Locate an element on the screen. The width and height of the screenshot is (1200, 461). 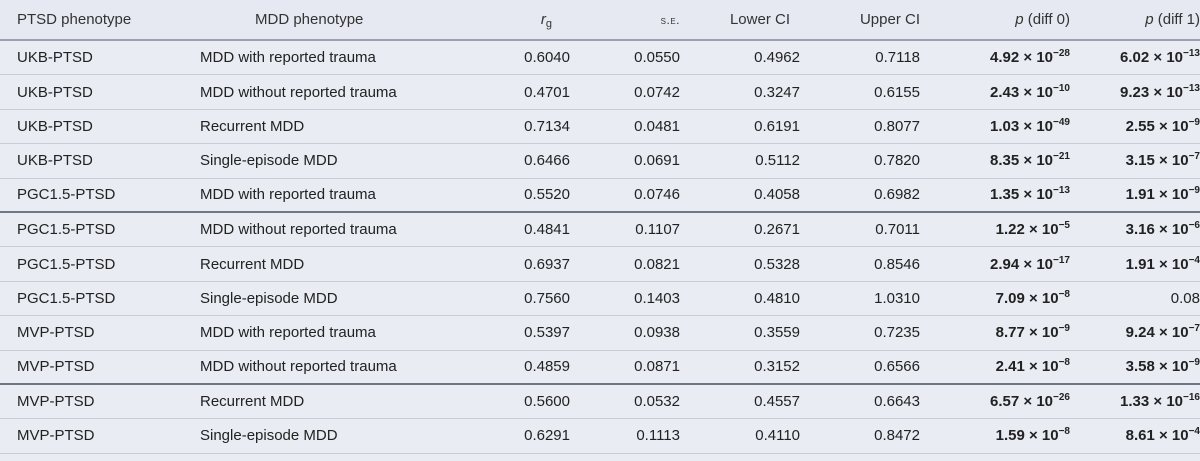
p-value: 2.43 × 10⁻¹⁰ is located at coordinates (1030, 91).